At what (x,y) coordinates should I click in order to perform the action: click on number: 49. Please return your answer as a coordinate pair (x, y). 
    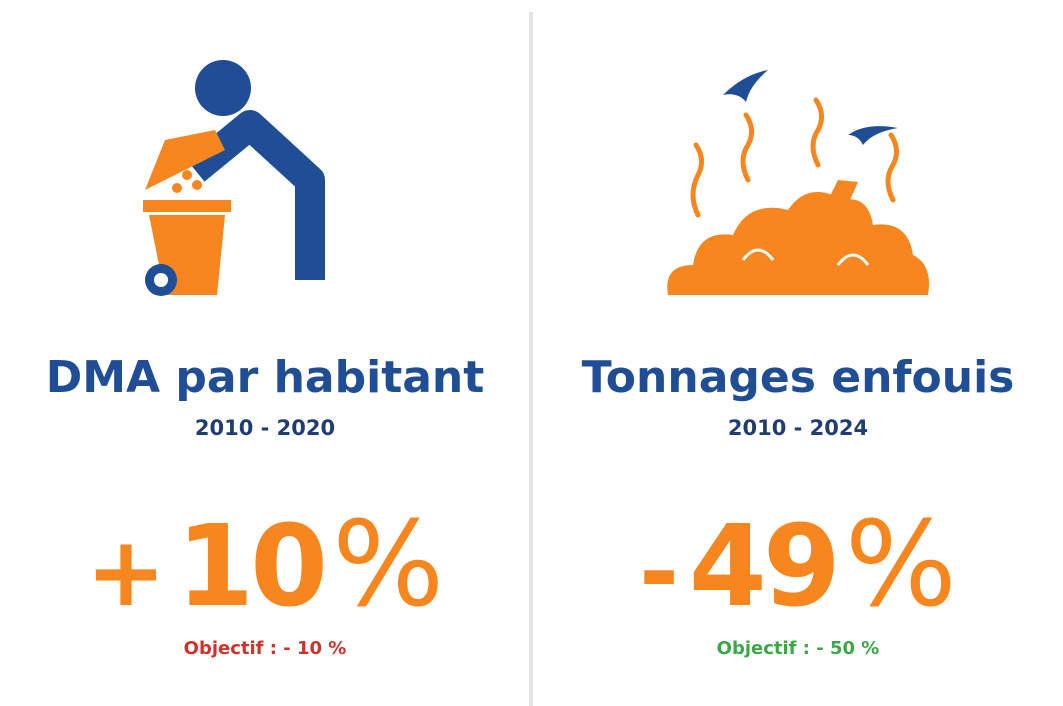
    Looking at the image, I should click on (764, 567).